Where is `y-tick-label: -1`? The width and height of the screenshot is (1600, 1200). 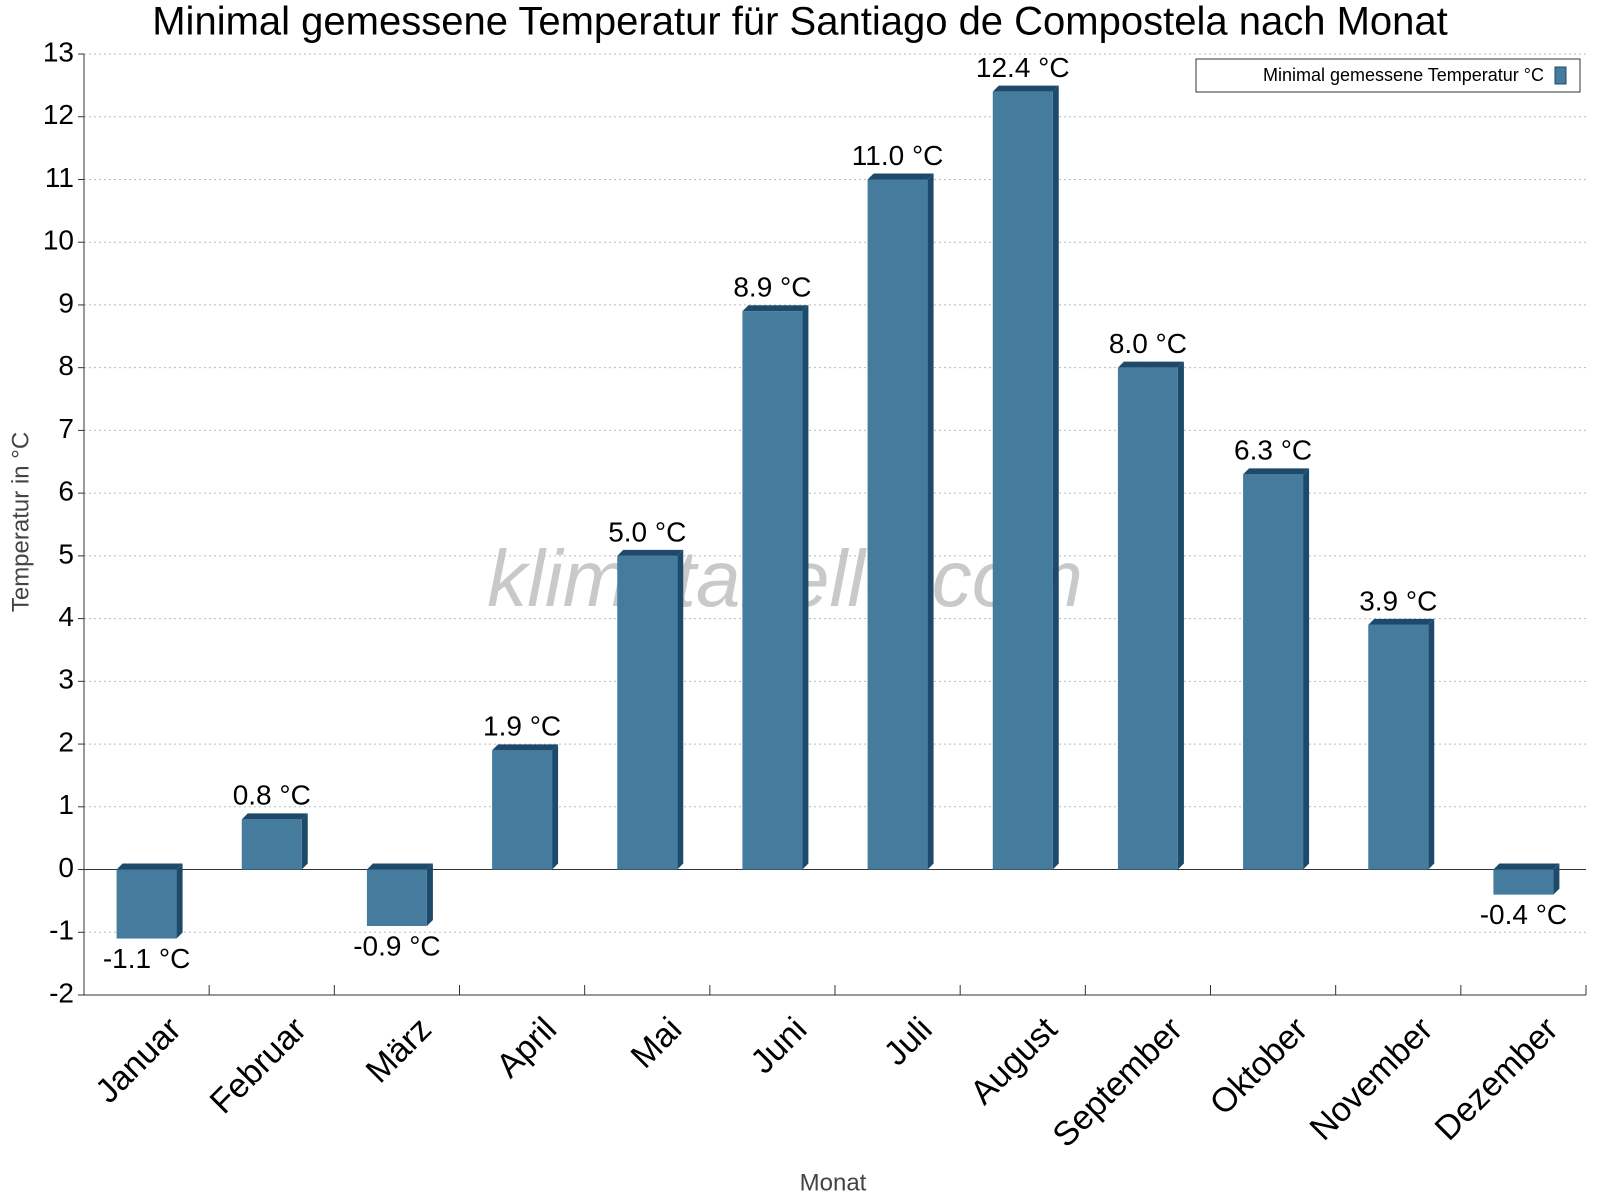
y-tick-label: -1 is located at coordinates (61, 930).